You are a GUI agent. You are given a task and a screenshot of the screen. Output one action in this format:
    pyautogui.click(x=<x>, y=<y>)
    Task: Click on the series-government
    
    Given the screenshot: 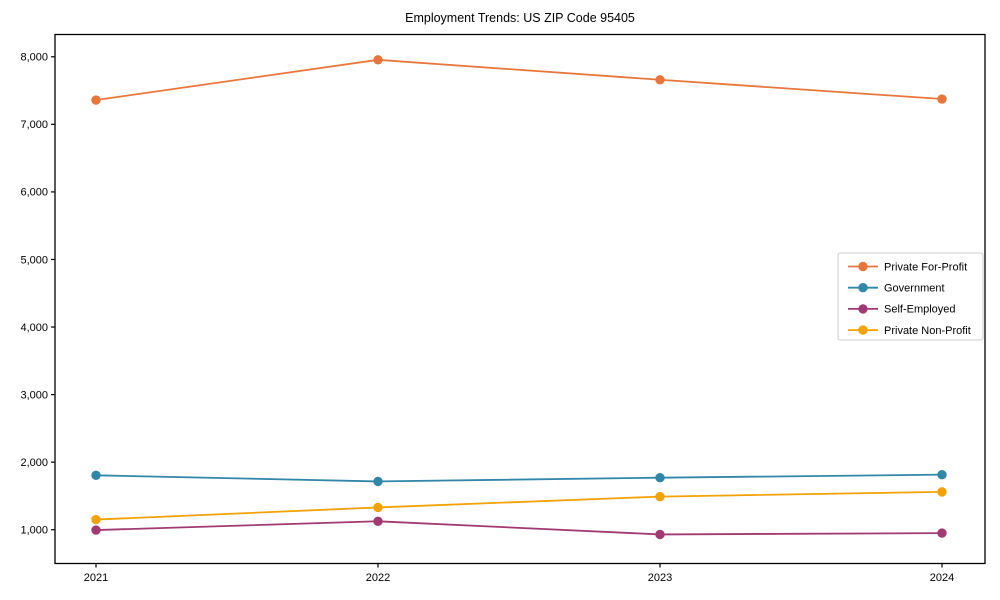 What is the action you would take?
    pyautogui.click(x=519, y=478)
    